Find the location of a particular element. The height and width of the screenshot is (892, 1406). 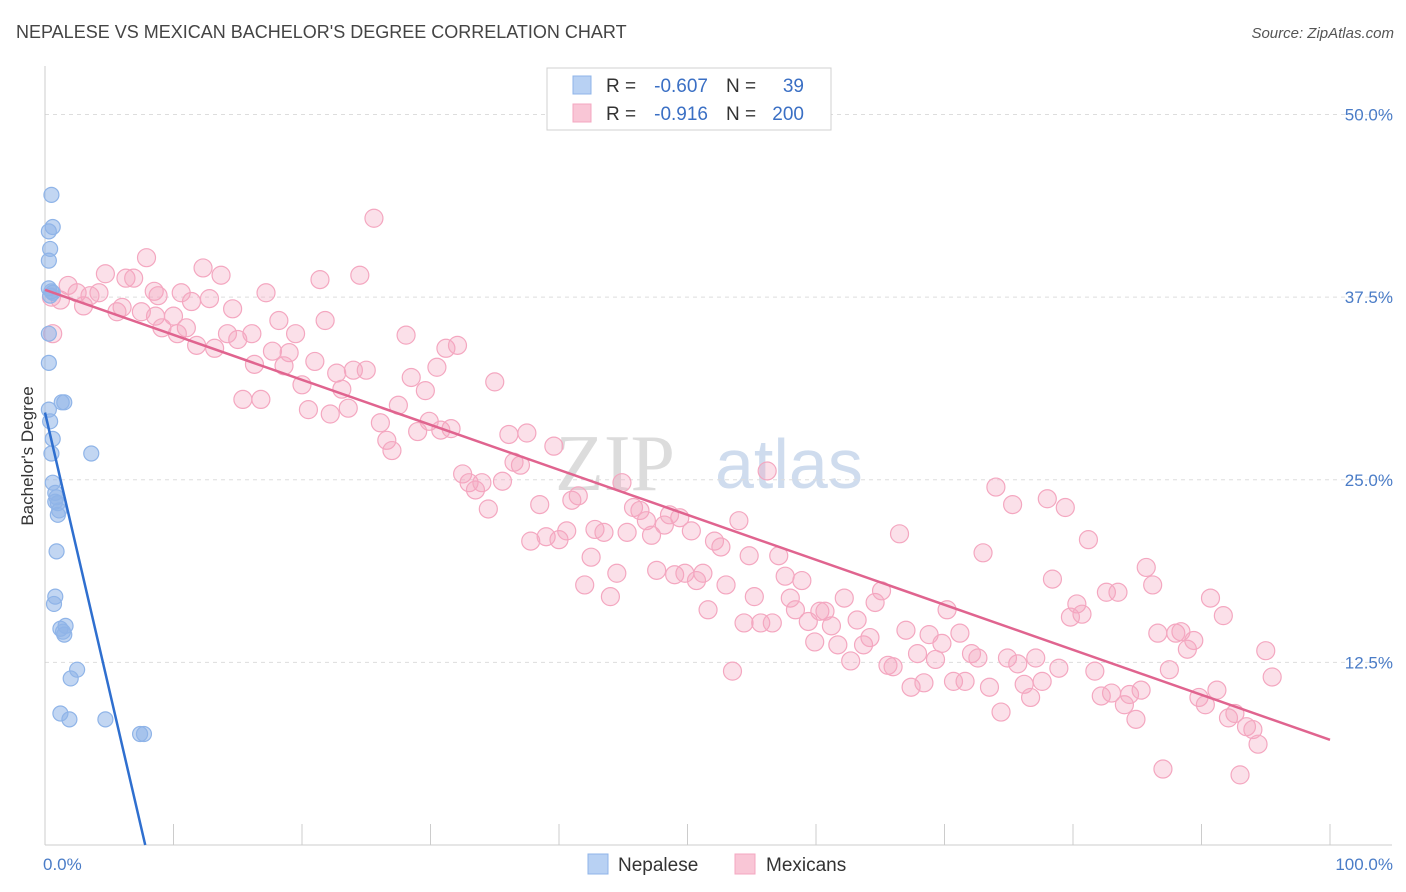

watermark: ZIP atlas is located at coordinates (709, 464).